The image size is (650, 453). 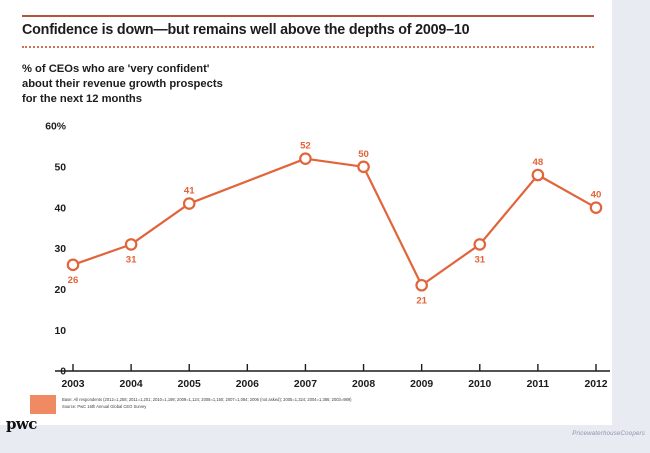 I want to click on x-tick-label: 2009, so click(x=421, y=384).